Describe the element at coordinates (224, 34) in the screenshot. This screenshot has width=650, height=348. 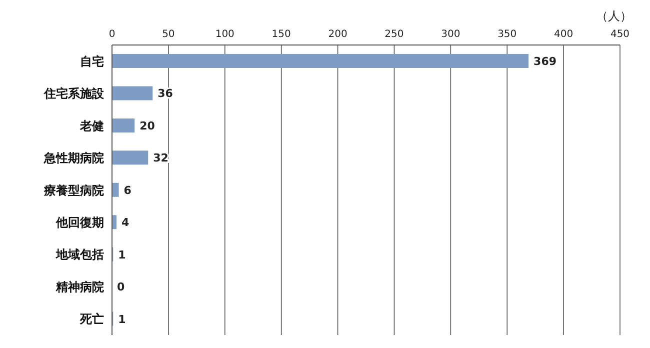
I see `x-tick-label: 100` at that location.